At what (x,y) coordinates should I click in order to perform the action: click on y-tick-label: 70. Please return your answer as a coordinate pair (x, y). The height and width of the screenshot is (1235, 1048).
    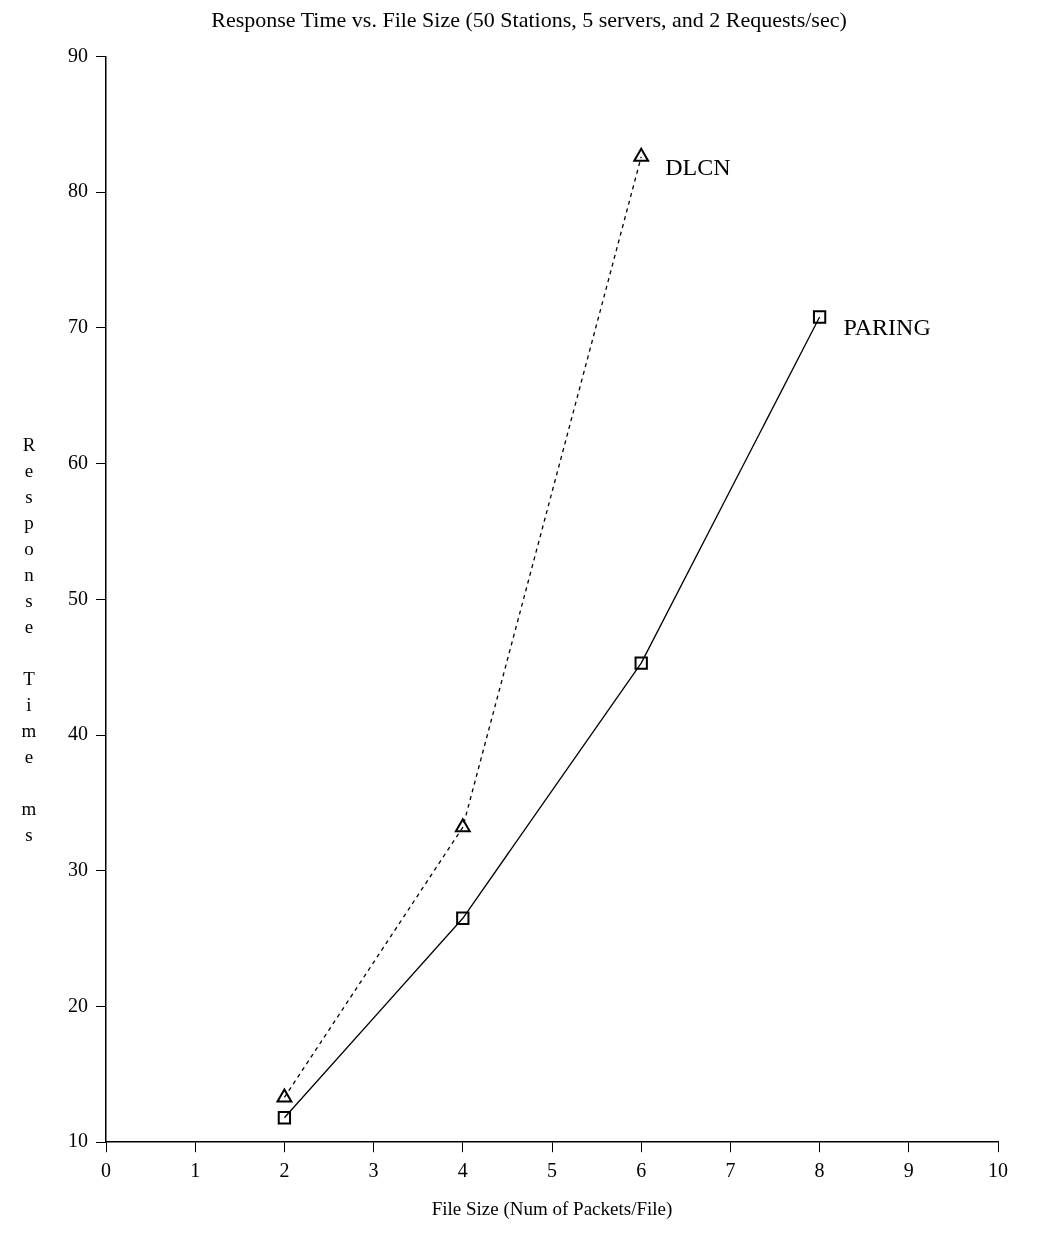
    Looking at the image, I should click on (78, 326).